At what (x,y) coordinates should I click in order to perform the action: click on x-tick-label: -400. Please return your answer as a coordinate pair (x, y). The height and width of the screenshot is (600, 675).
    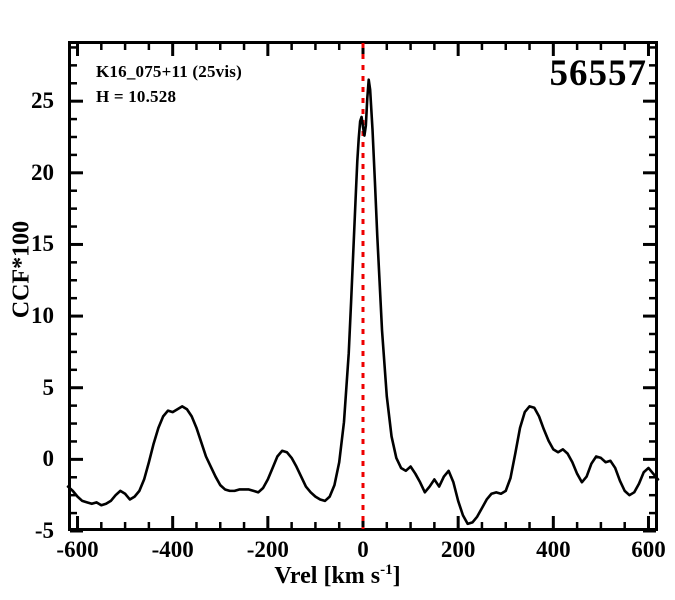
    Looking at the image, I should click on (172, 549).